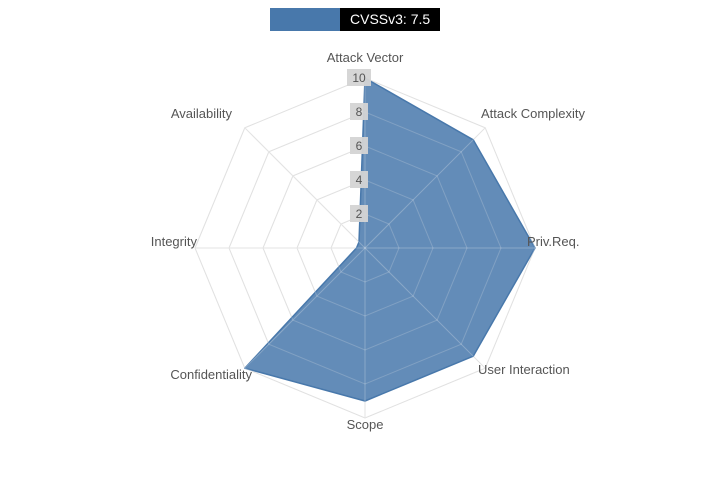 The height and width of the screenshot is (504, 720). I want to click on tick-label: 10, so click(359, 78).